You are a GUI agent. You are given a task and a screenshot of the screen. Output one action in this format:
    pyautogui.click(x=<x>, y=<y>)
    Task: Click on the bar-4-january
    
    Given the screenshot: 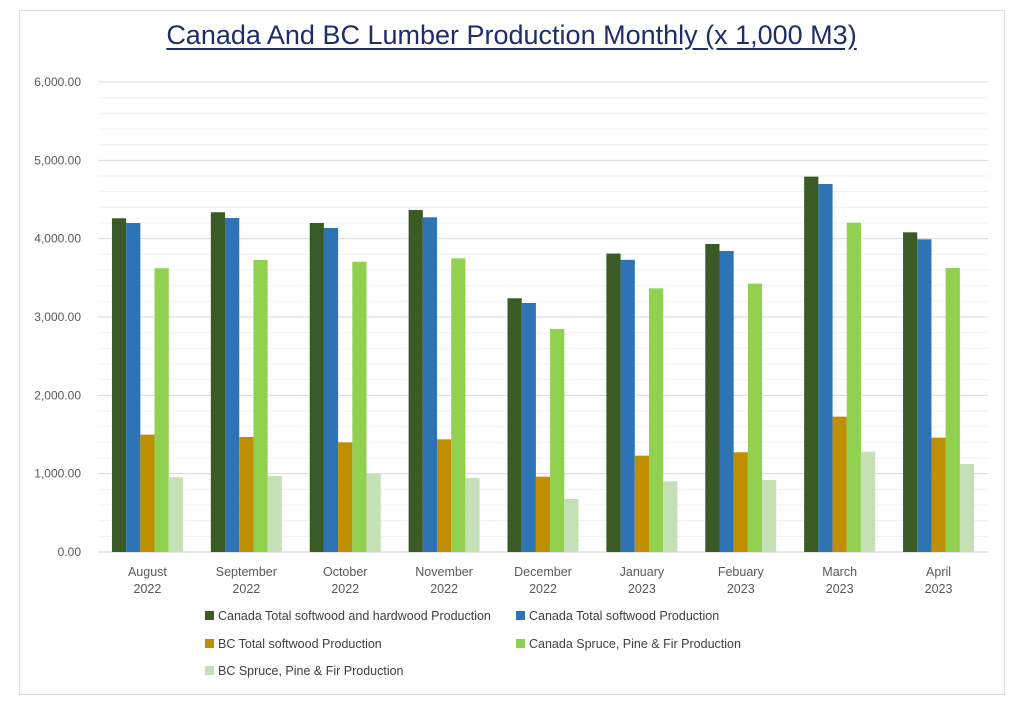 What is the action you would take?
    pyautogui.click(x=656, y=420)
    